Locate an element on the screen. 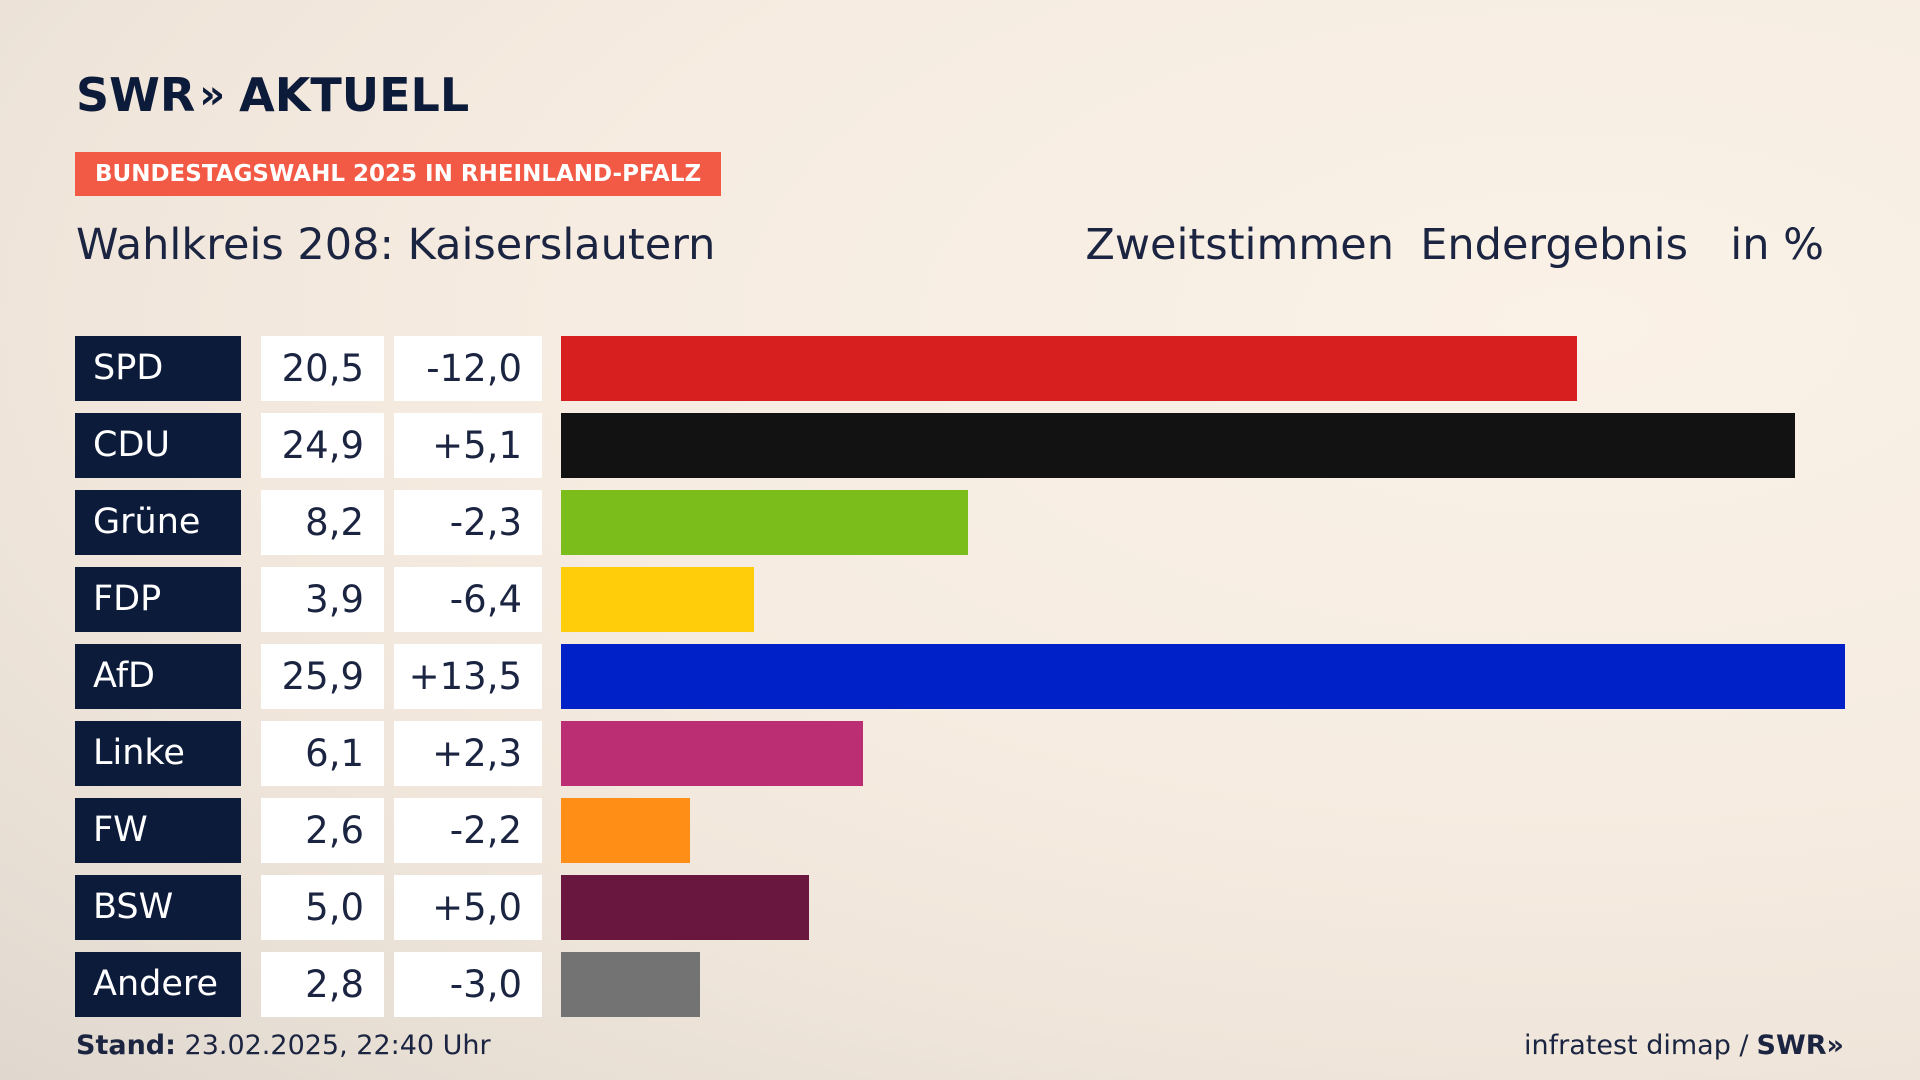 This screenshot has width=1920, height=1080. logo-arrows-icon: » is located at coordinates (212, 95).